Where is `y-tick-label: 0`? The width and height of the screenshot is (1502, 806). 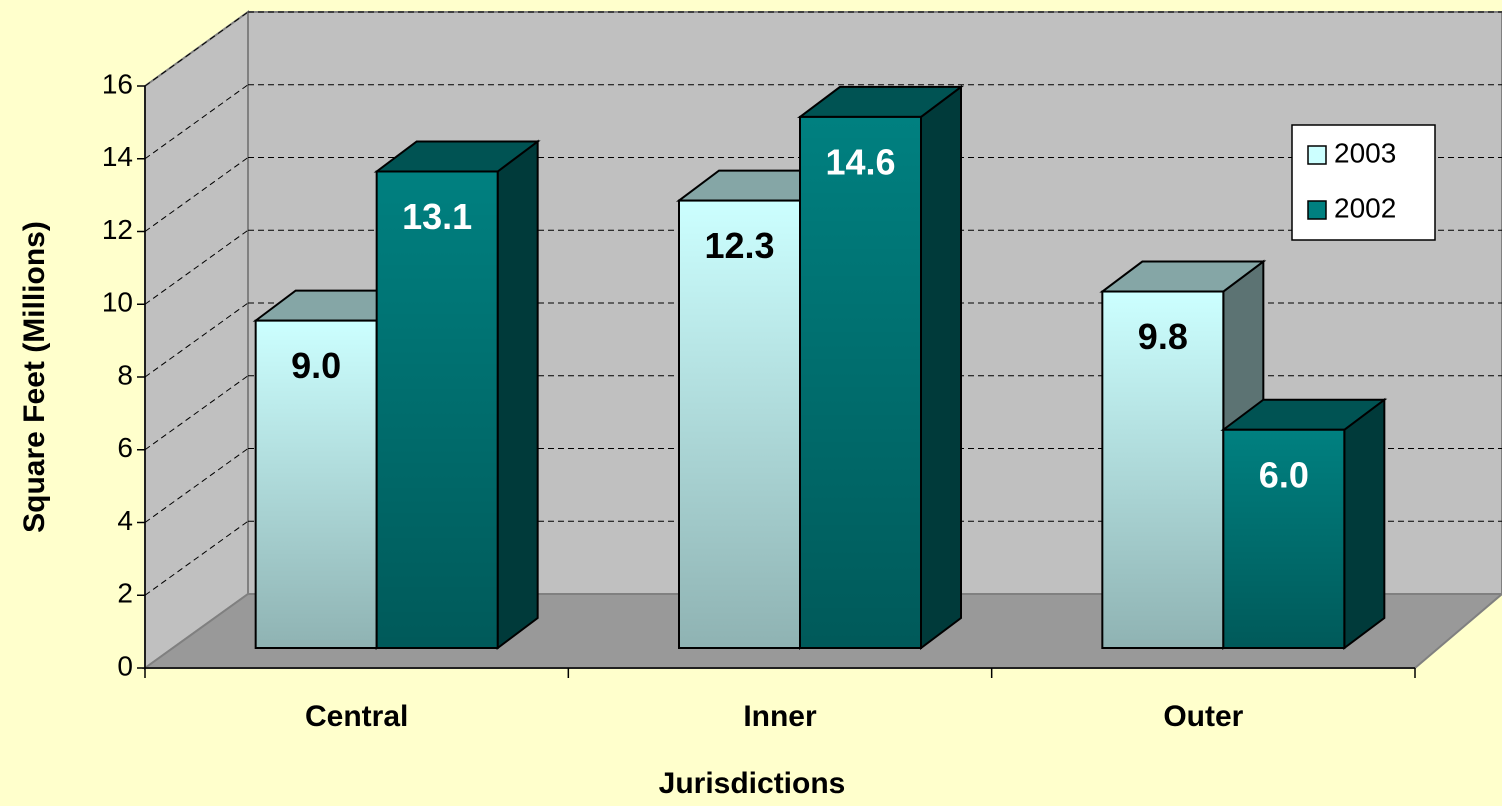
y-tick-label: 0 is located at coordinates (125, 665).